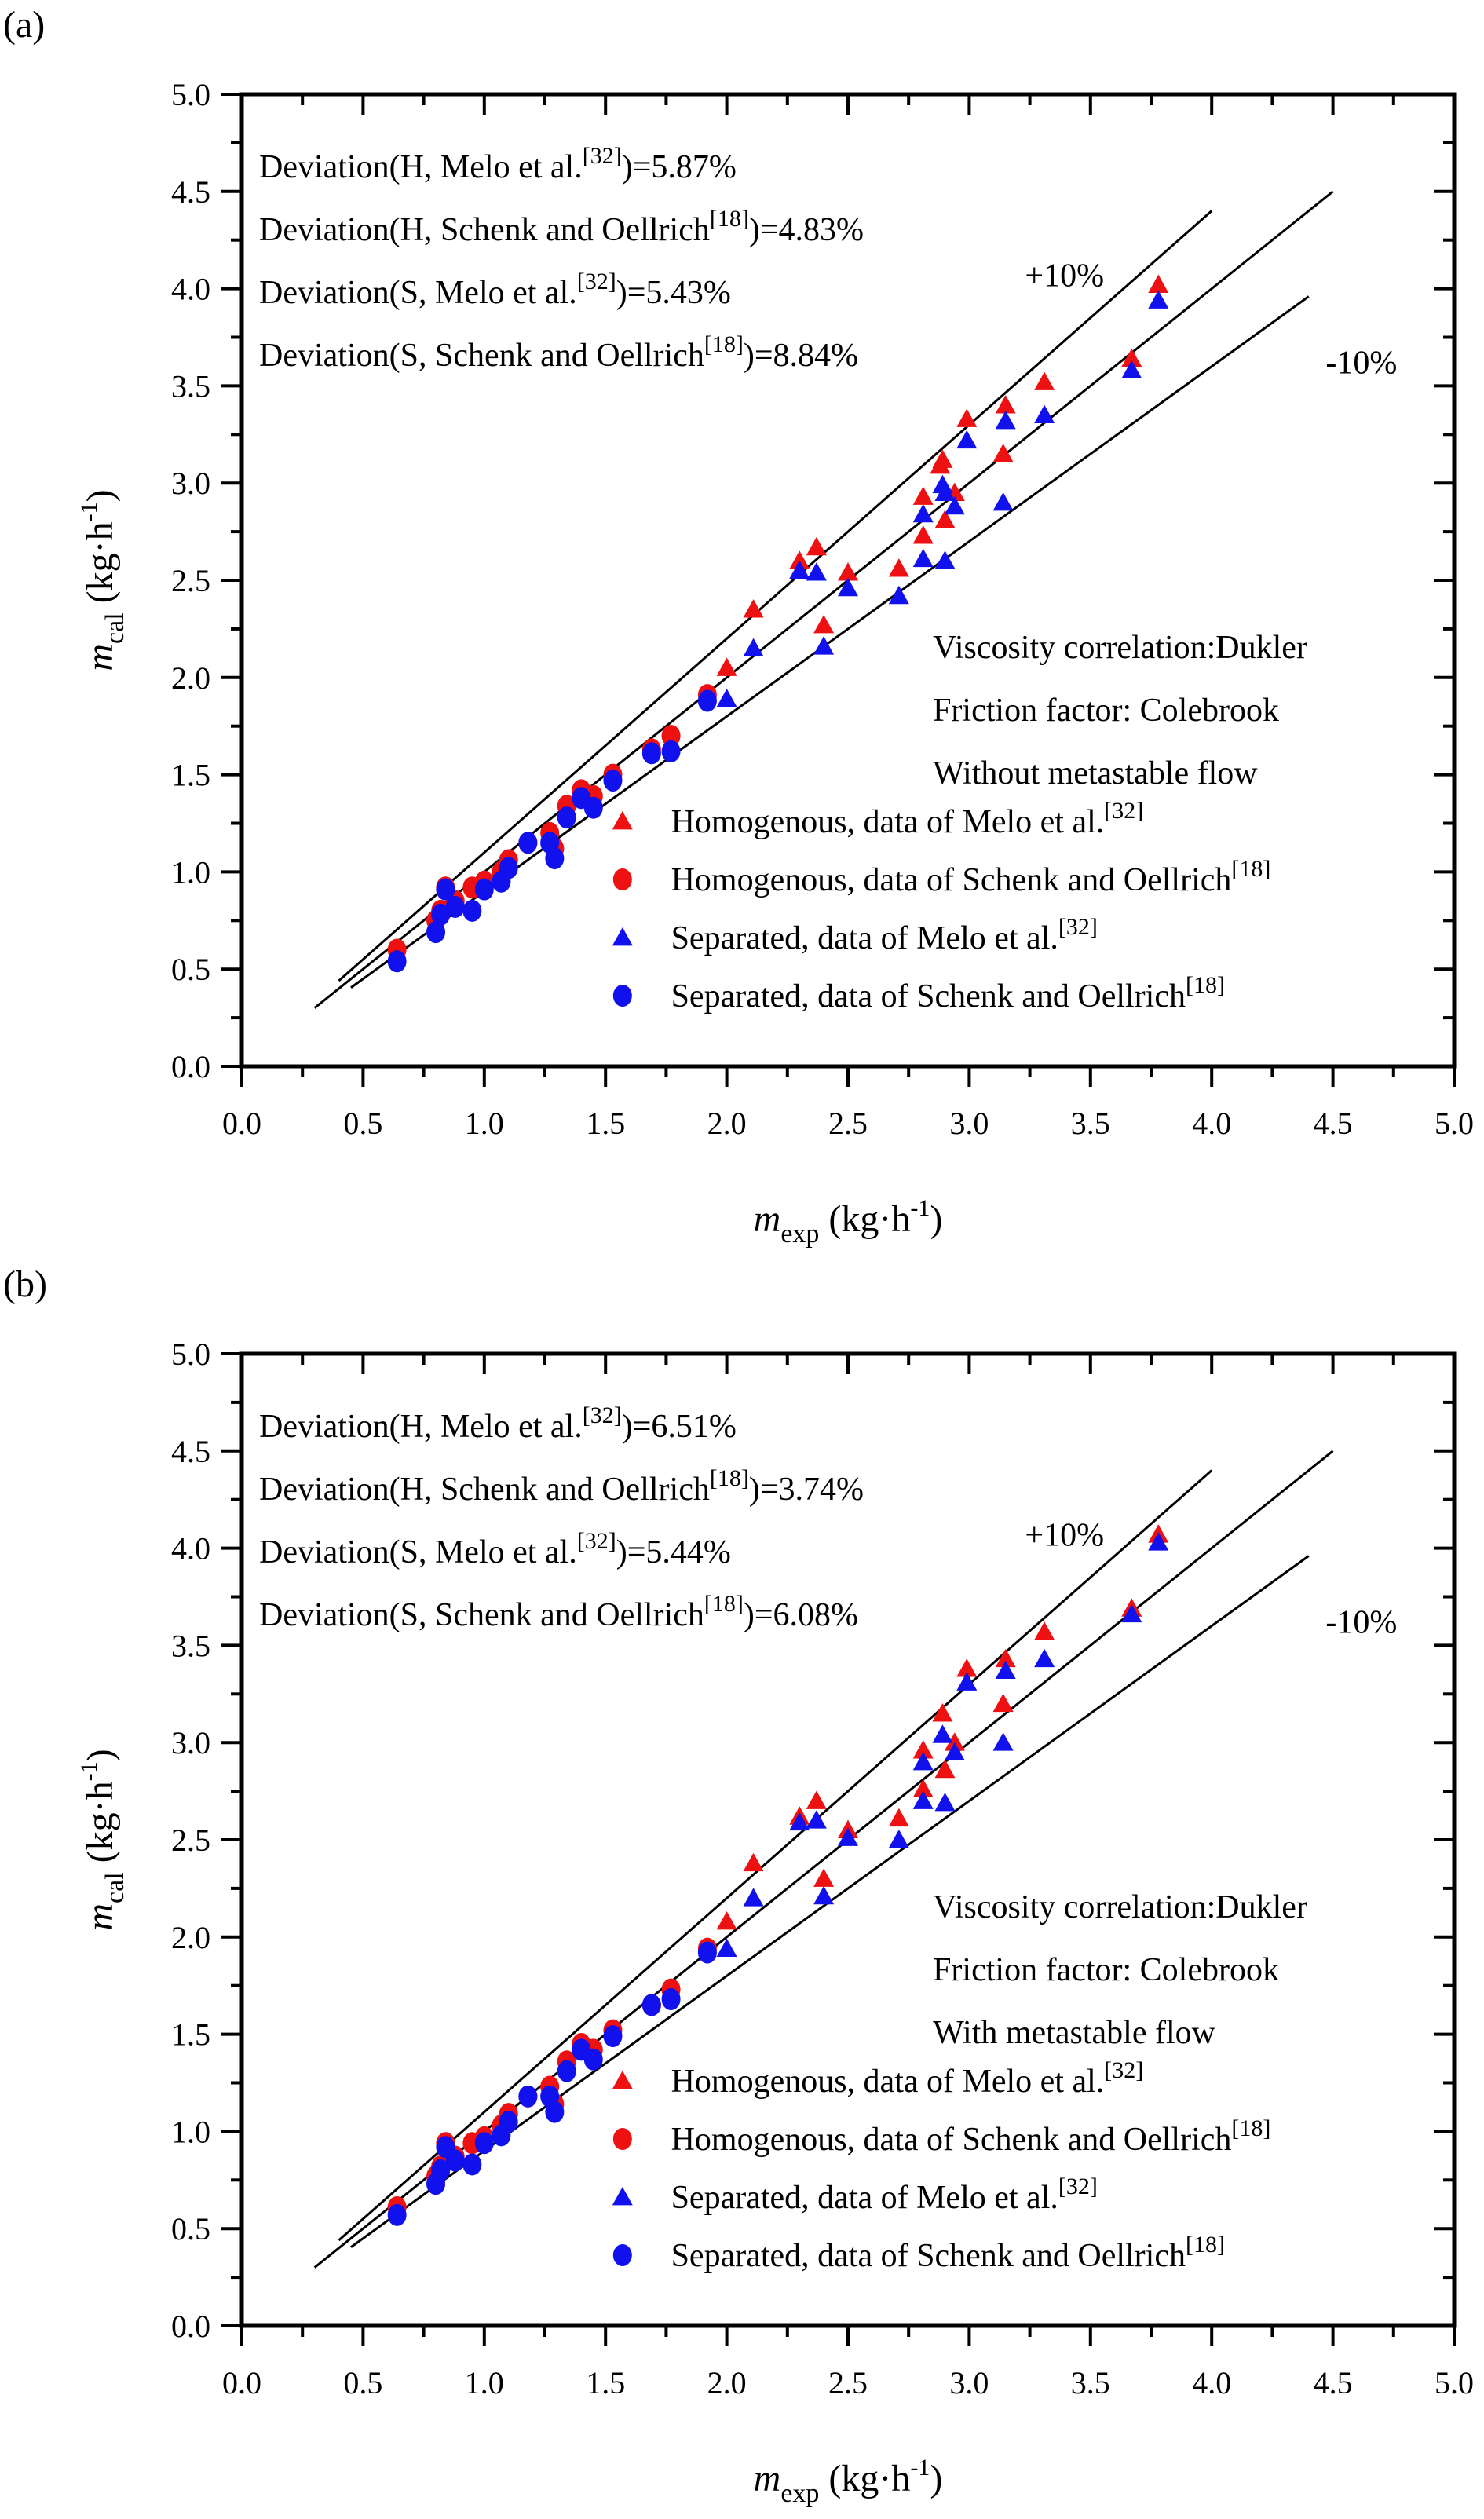 The image size is (1484, 2519). What do you see at coordinates (495, 1549) in the screenshot?
I see `deviation-annotation: Deviation(S, Melo et al.[32])=5.44%` at bounding box center [495, 1549].